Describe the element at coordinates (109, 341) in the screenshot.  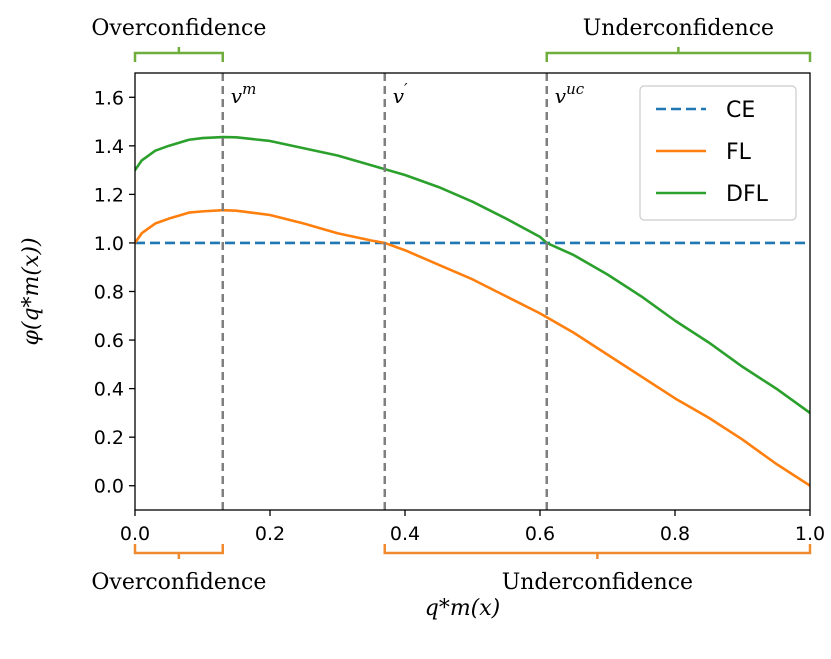
I see `y-tick-label-3: 0.6` at that location.